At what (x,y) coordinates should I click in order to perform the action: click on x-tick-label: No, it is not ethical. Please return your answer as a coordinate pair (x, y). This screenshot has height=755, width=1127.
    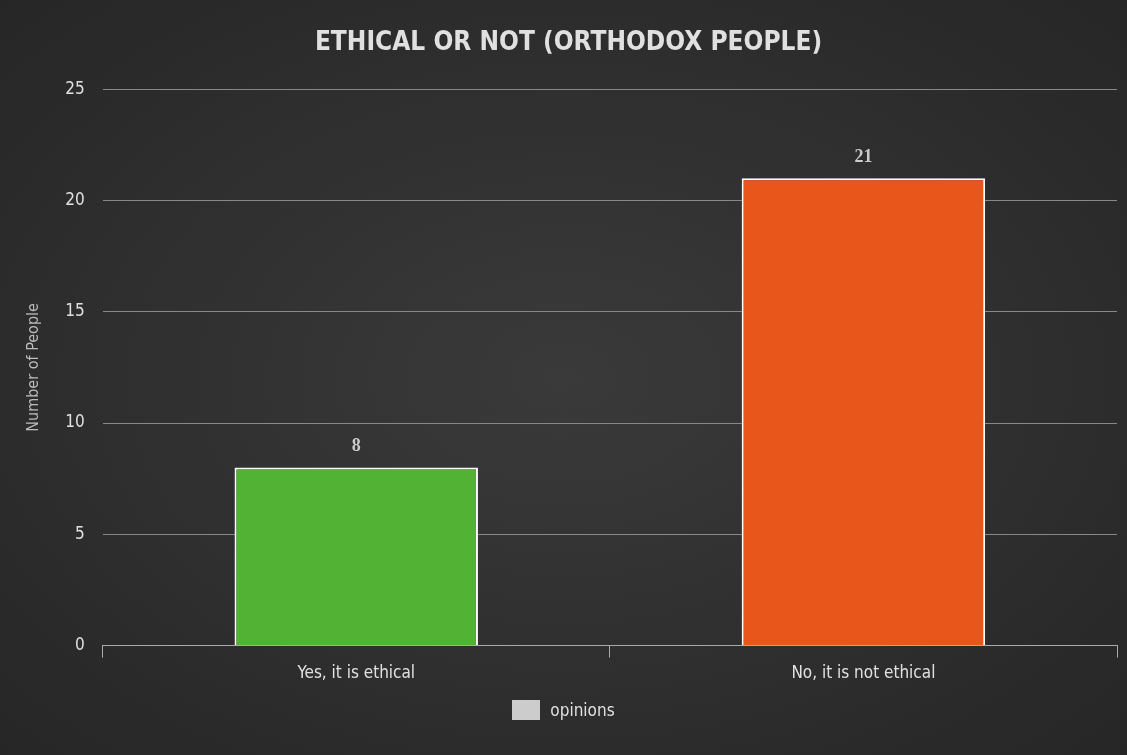
    Looking at the image, I should click on (863, 672).